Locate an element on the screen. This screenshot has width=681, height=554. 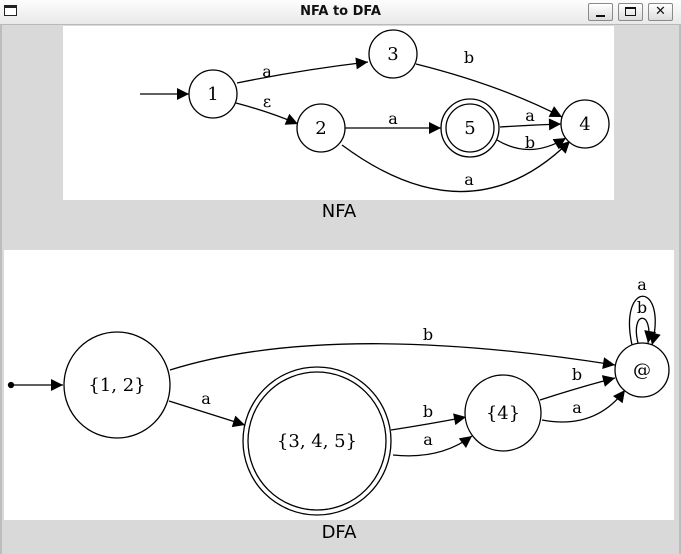
maximize-button is located at coordinates (630, 12).